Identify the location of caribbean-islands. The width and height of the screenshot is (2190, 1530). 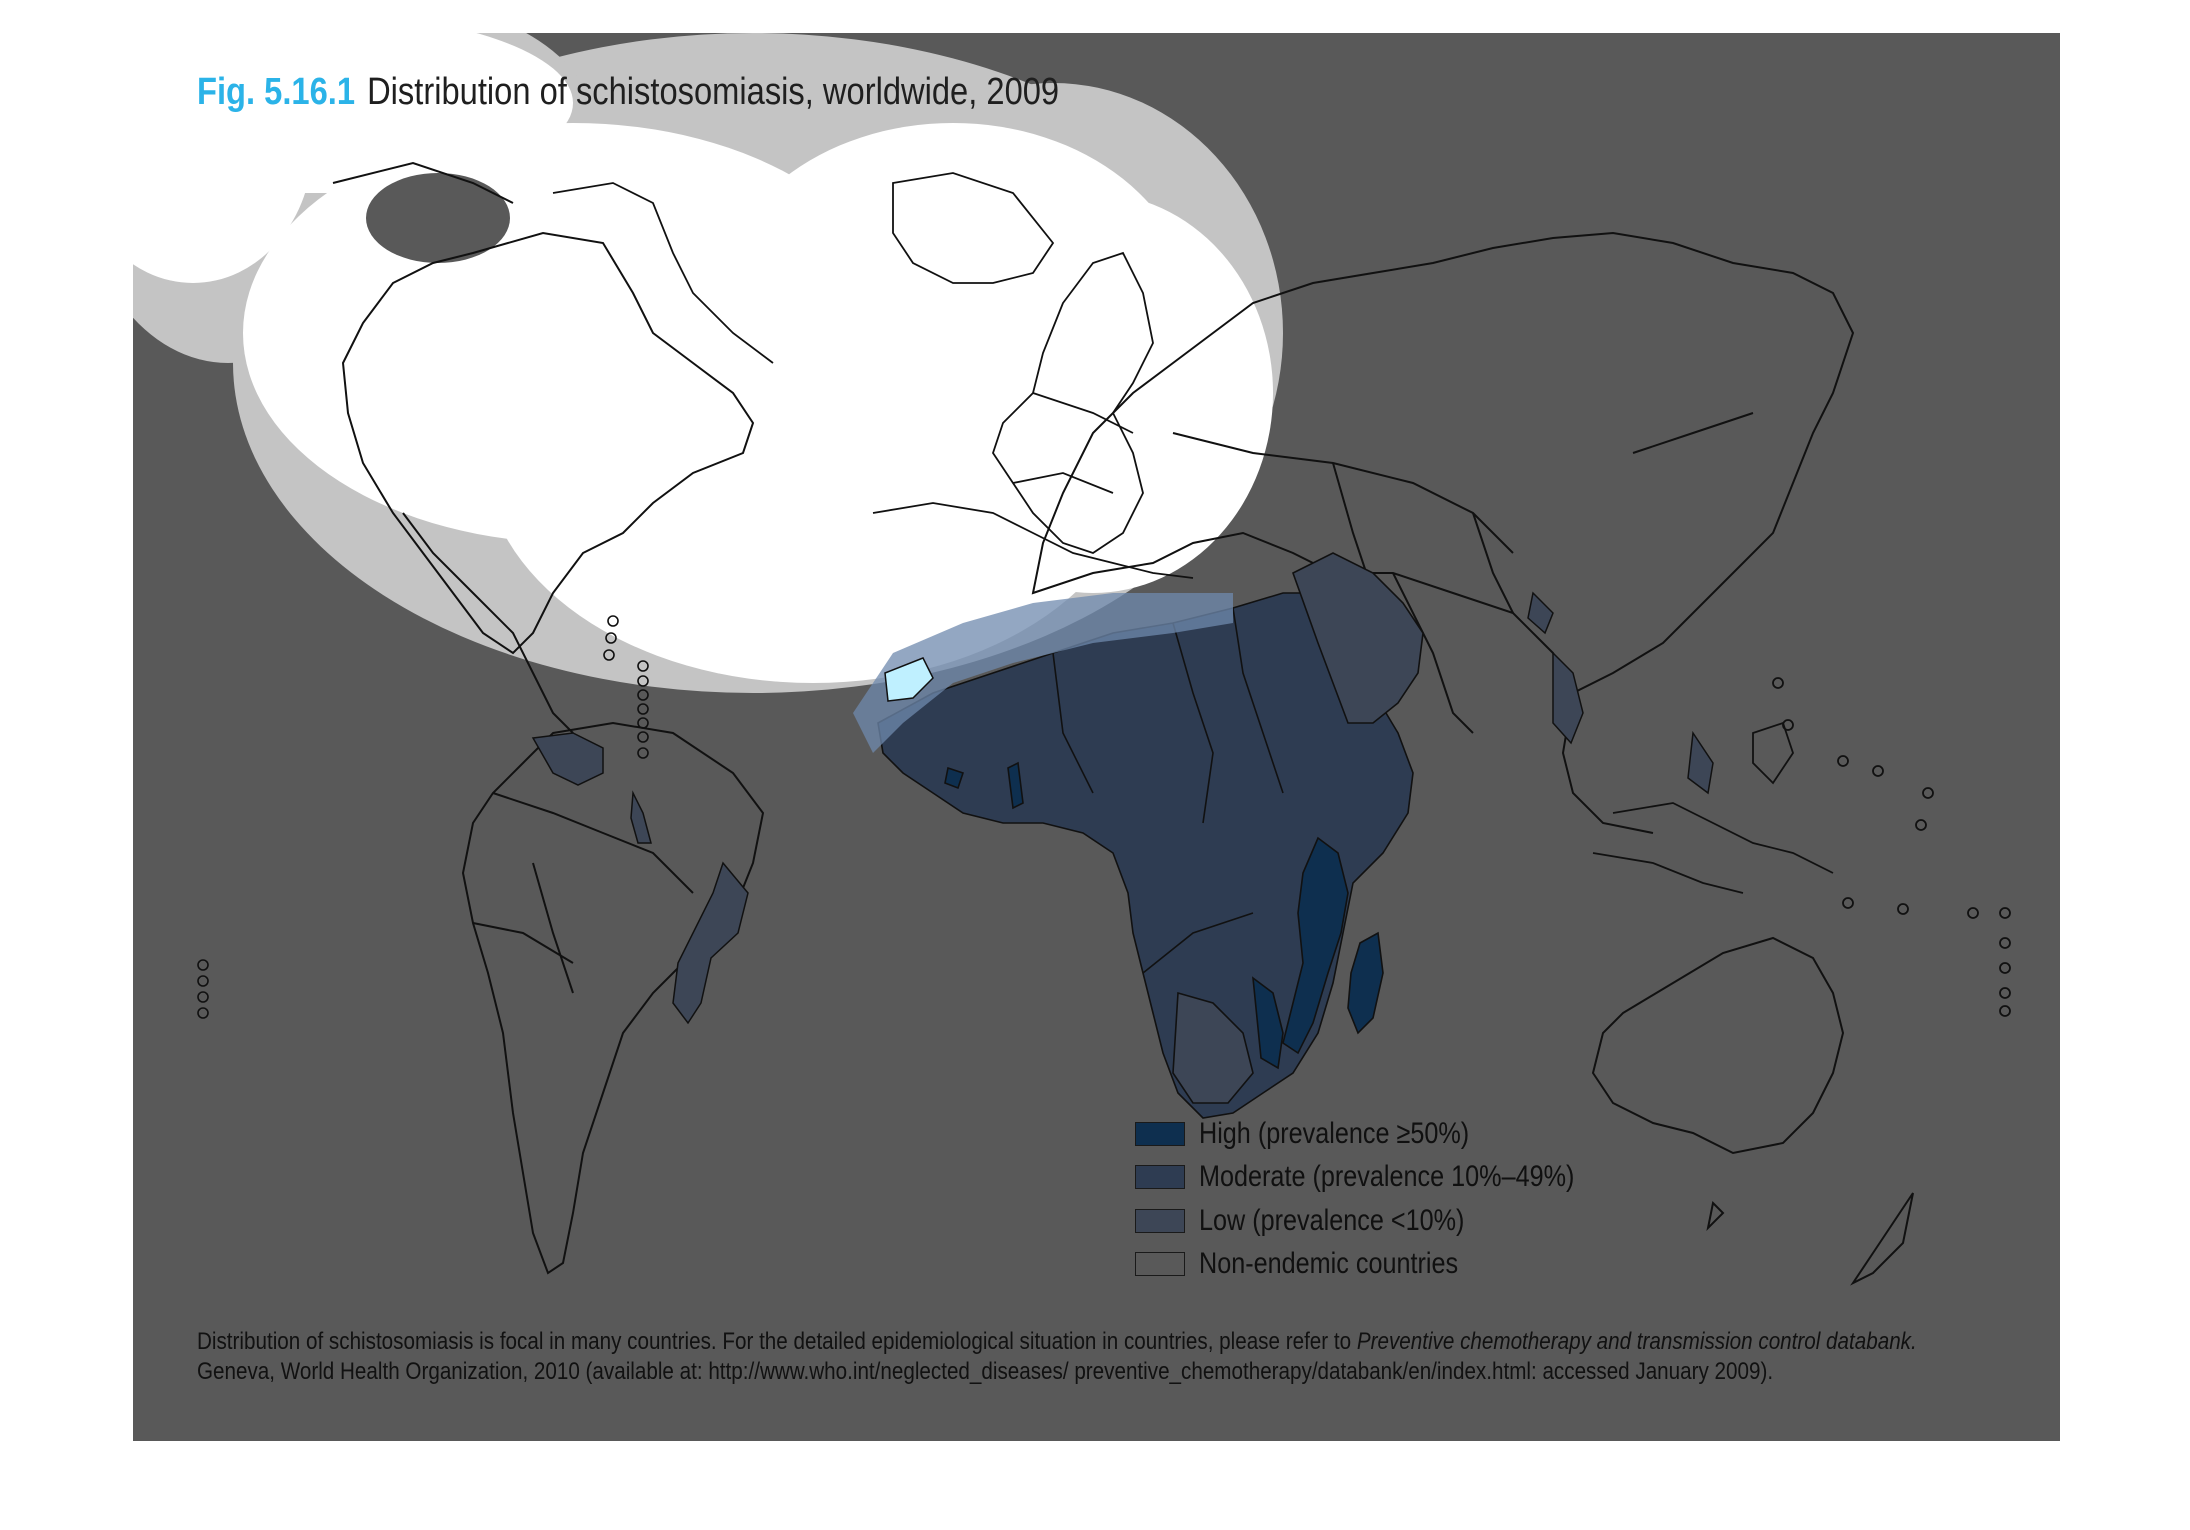
(423, 817).